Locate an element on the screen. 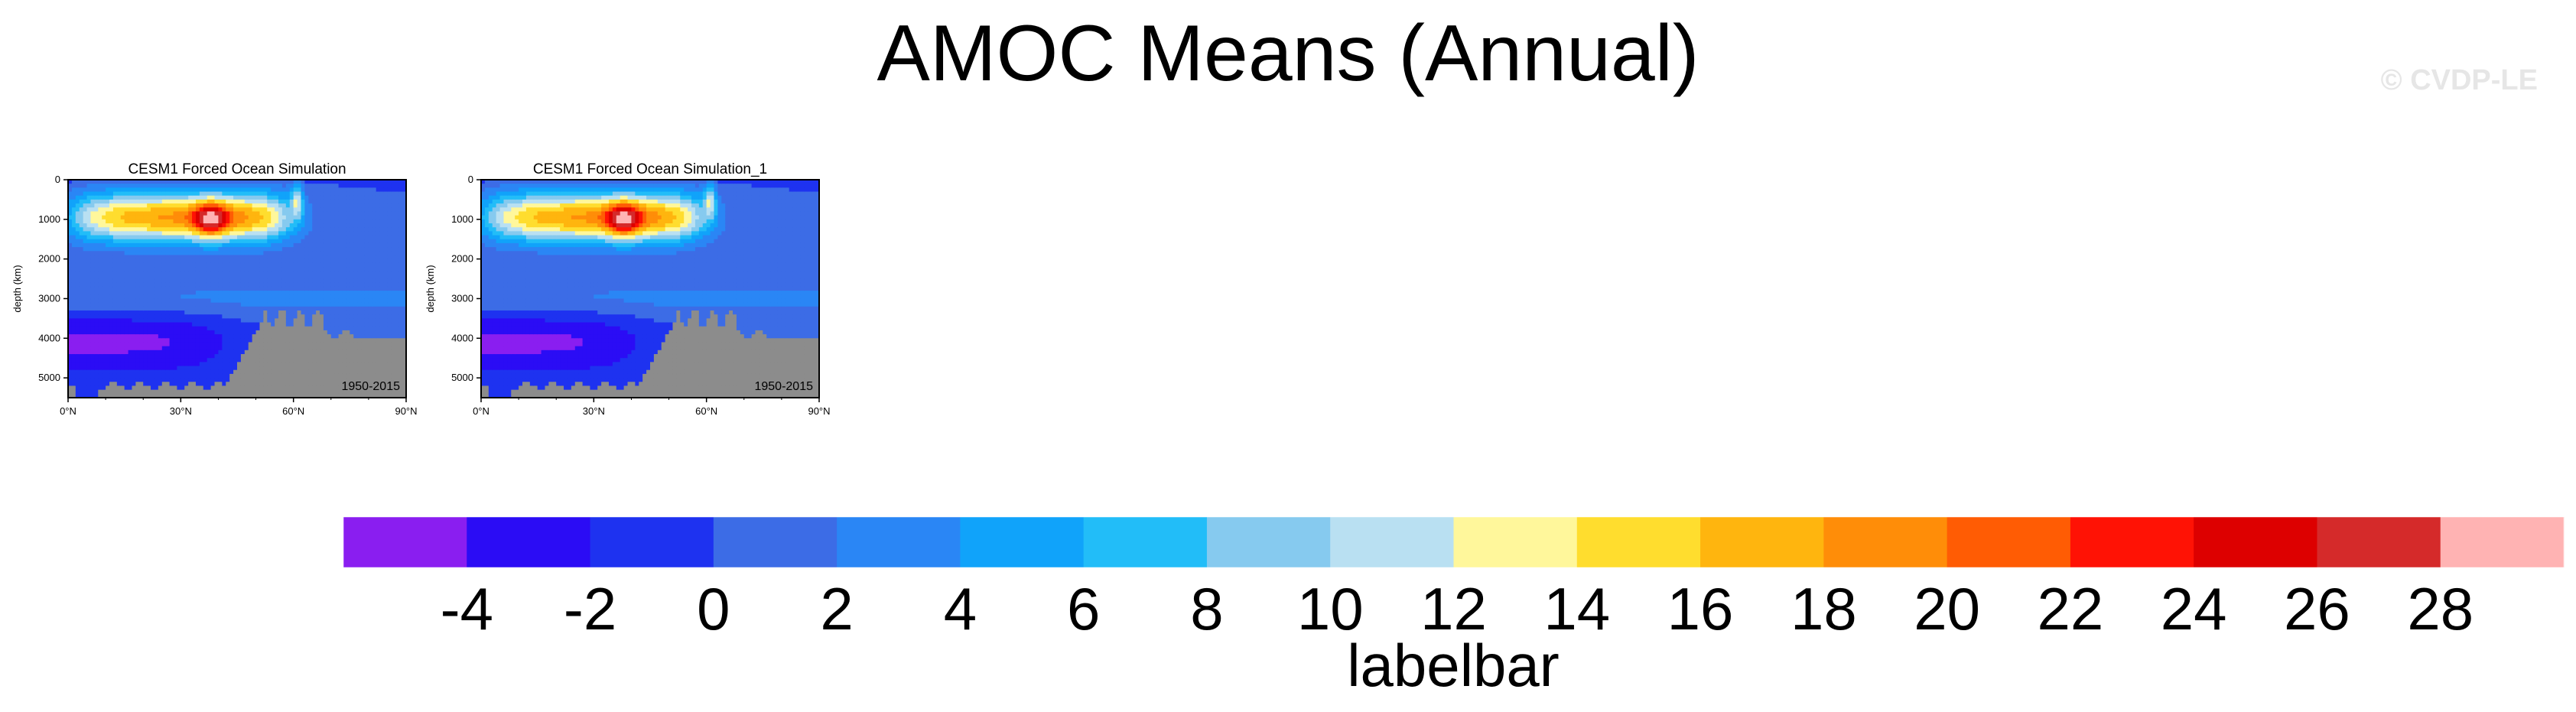  colorbar-frame is located at coordinates (1454, 542).